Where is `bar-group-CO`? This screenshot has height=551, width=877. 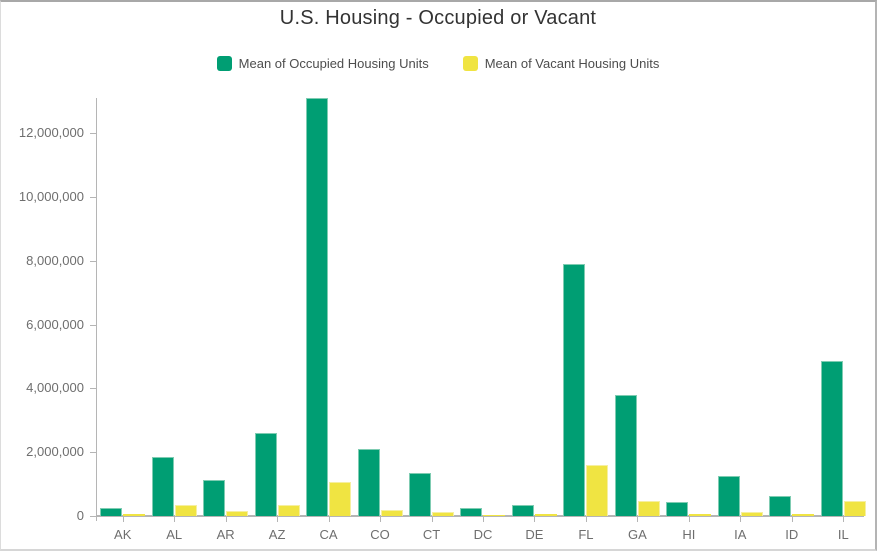 bar-group-CO is located at coordinates (379, 307).